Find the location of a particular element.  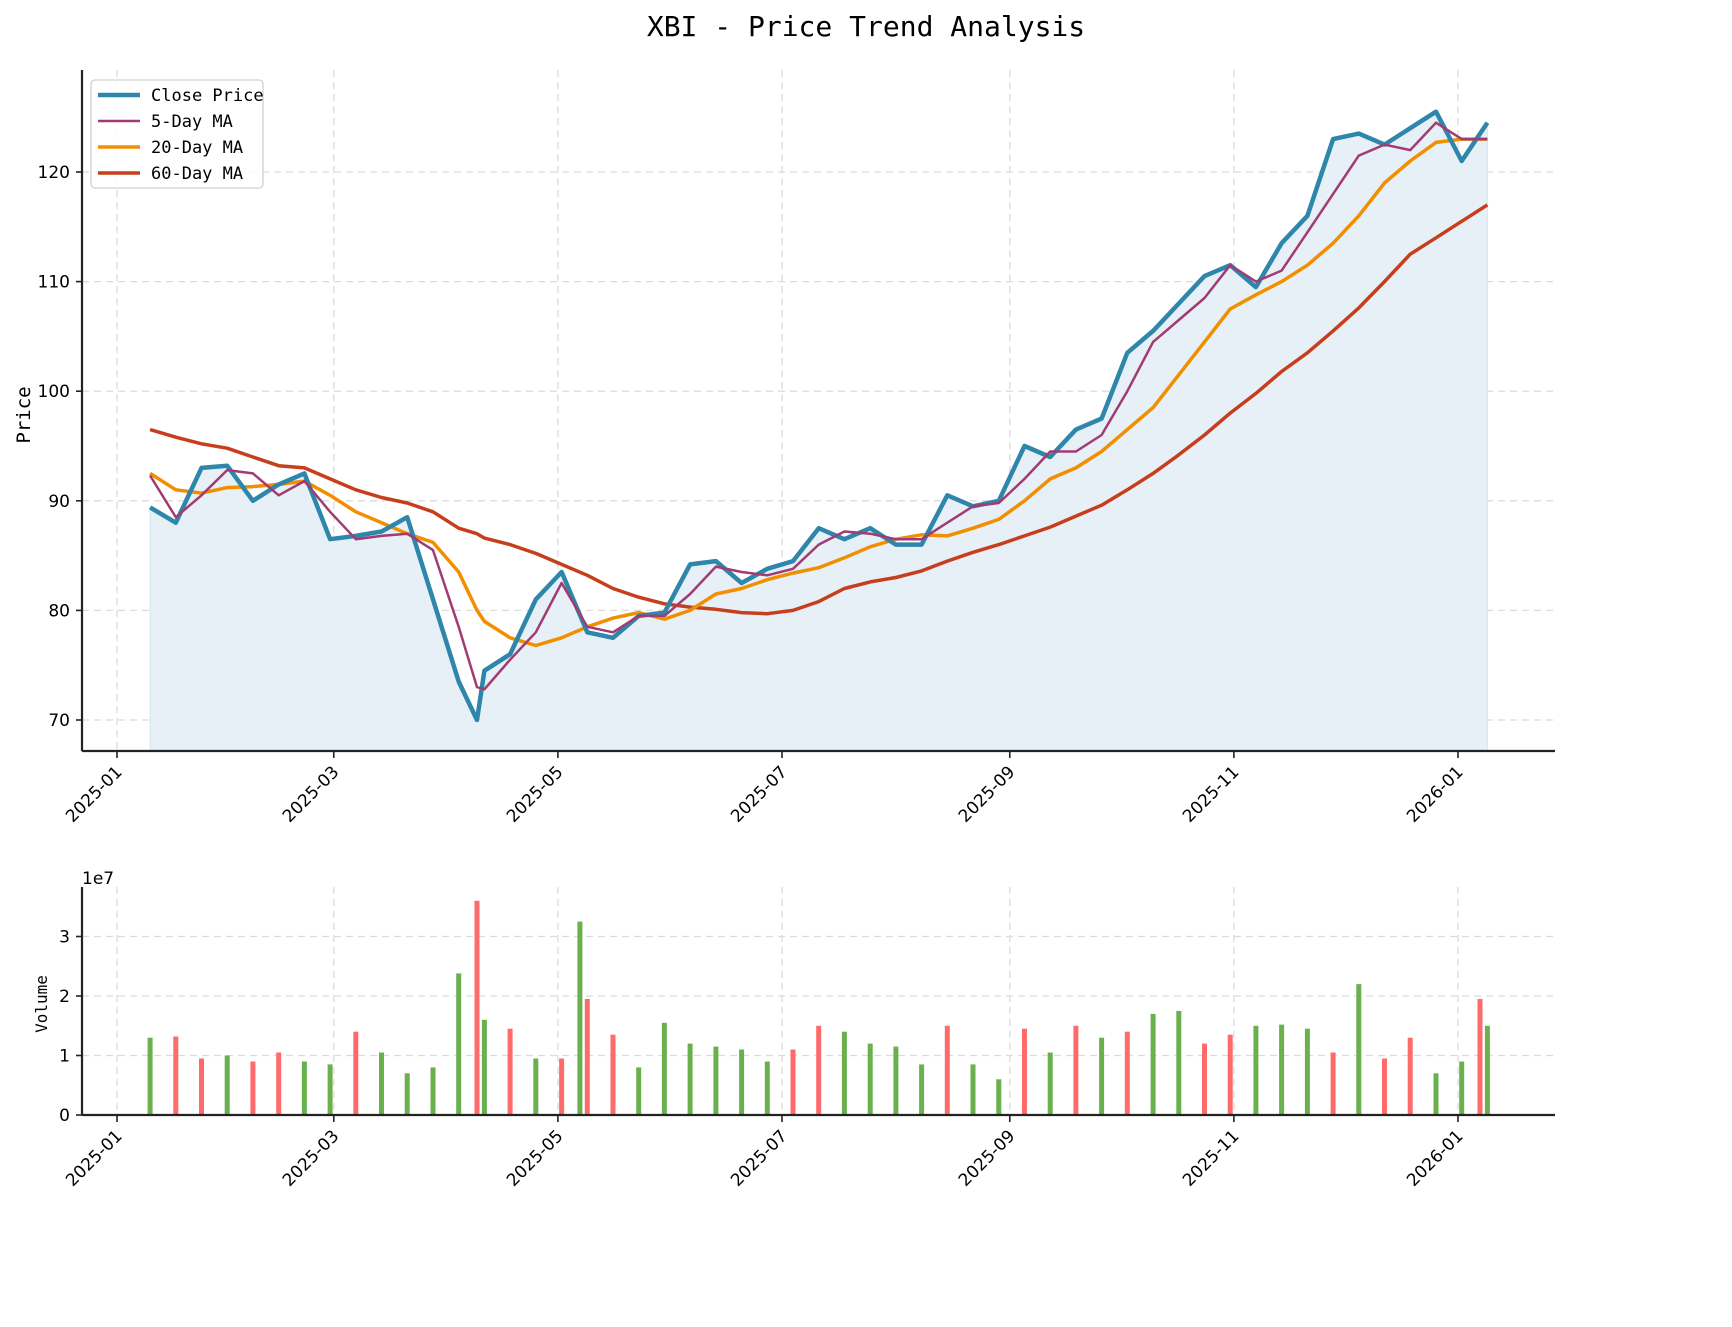

volume-y-ticks: 0 1 2 3 is located at coordinates (70, 1027).